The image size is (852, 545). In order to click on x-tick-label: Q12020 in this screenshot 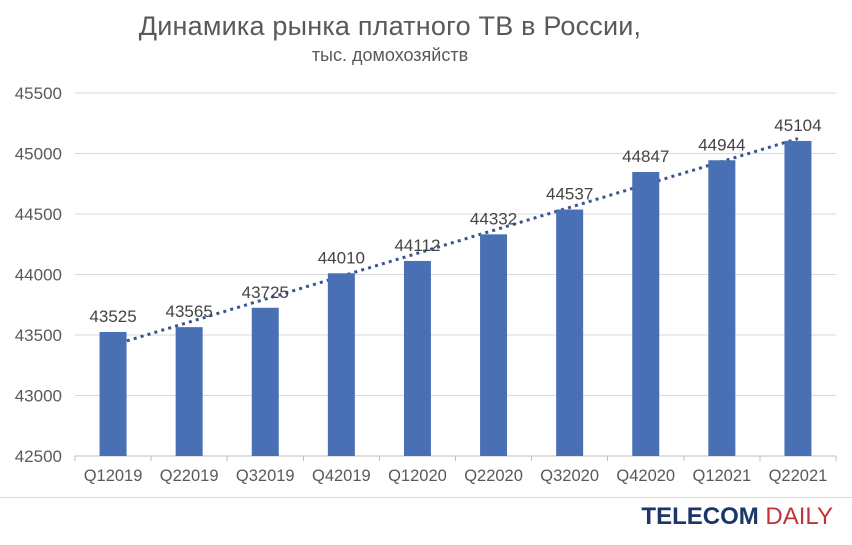, I will do `click(417, 476)`.